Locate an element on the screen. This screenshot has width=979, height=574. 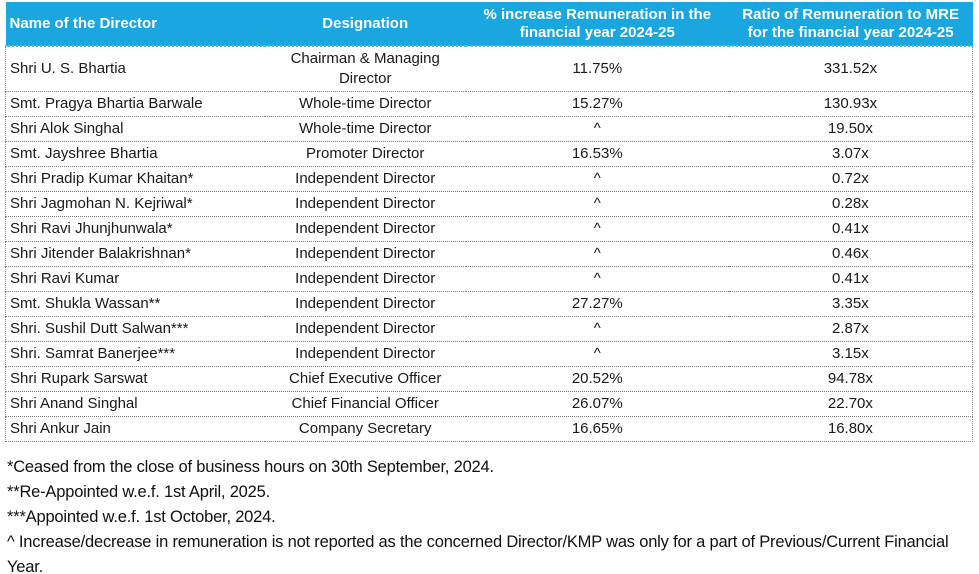
ratio-cell: 22.70x is located at coordinates (850, 404).